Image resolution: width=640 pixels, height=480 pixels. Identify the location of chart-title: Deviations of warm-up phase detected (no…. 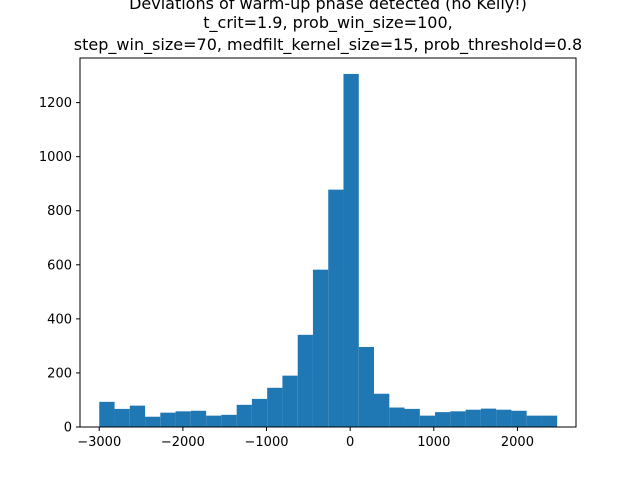
(328, 27).